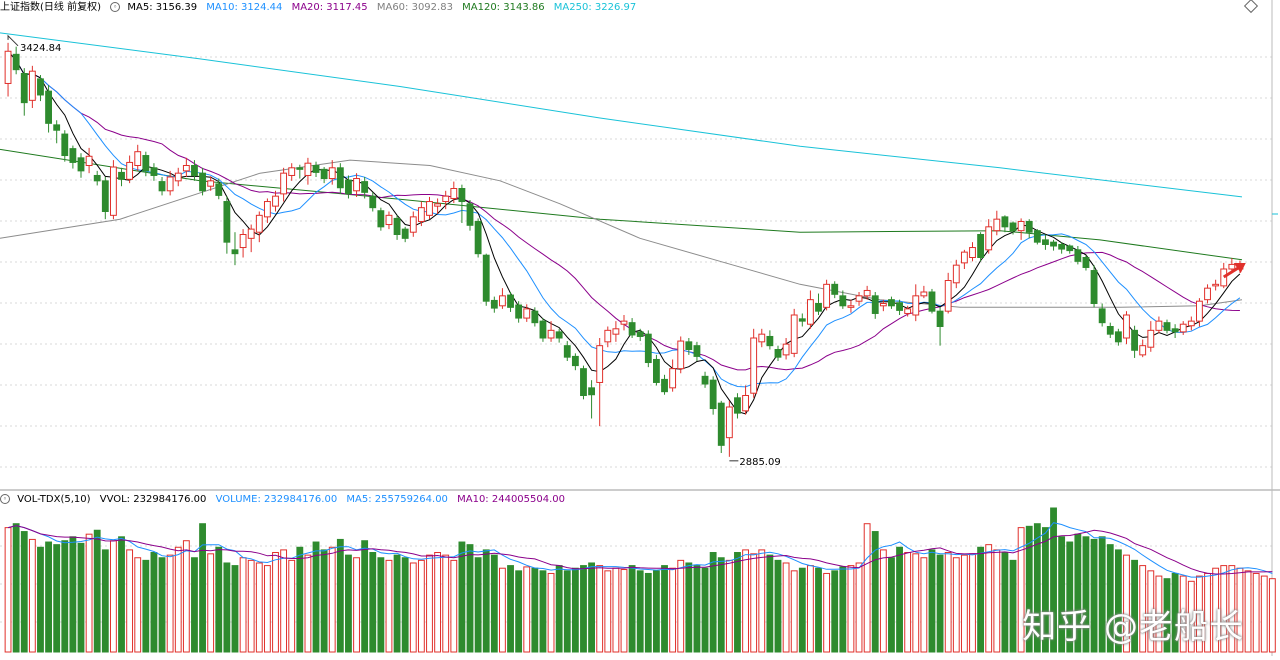 This screenshot has height=660, width=1280. I want to click on settings-icon: ◦, so click(115, 7).